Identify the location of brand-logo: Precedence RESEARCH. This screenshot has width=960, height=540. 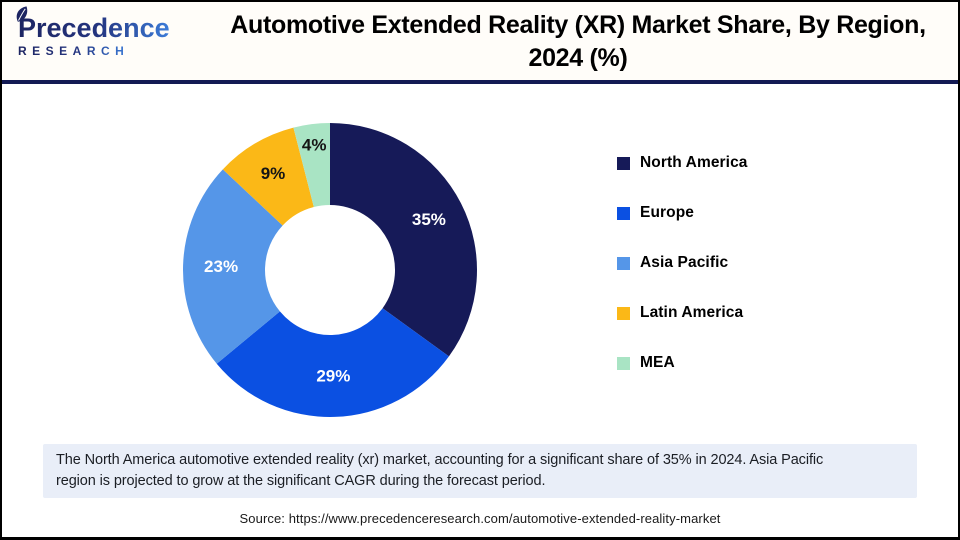
(98, 30).